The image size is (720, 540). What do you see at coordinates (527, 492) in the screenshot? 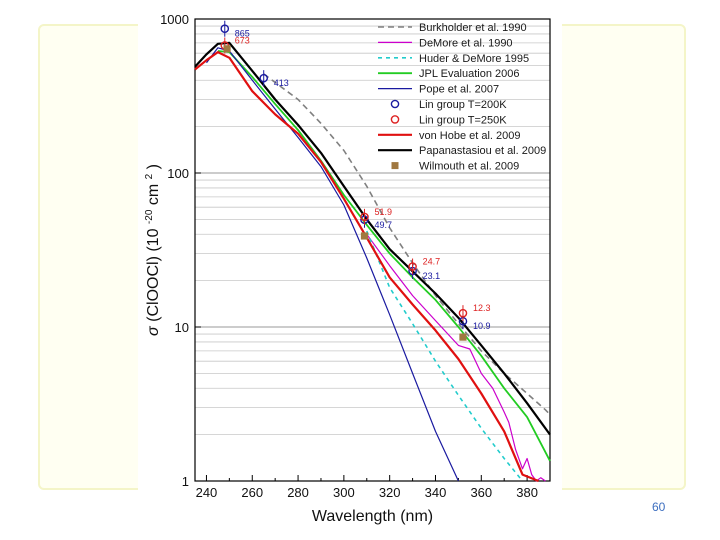
I see `x-tick-label: 380` at bounding box center [527, 492].